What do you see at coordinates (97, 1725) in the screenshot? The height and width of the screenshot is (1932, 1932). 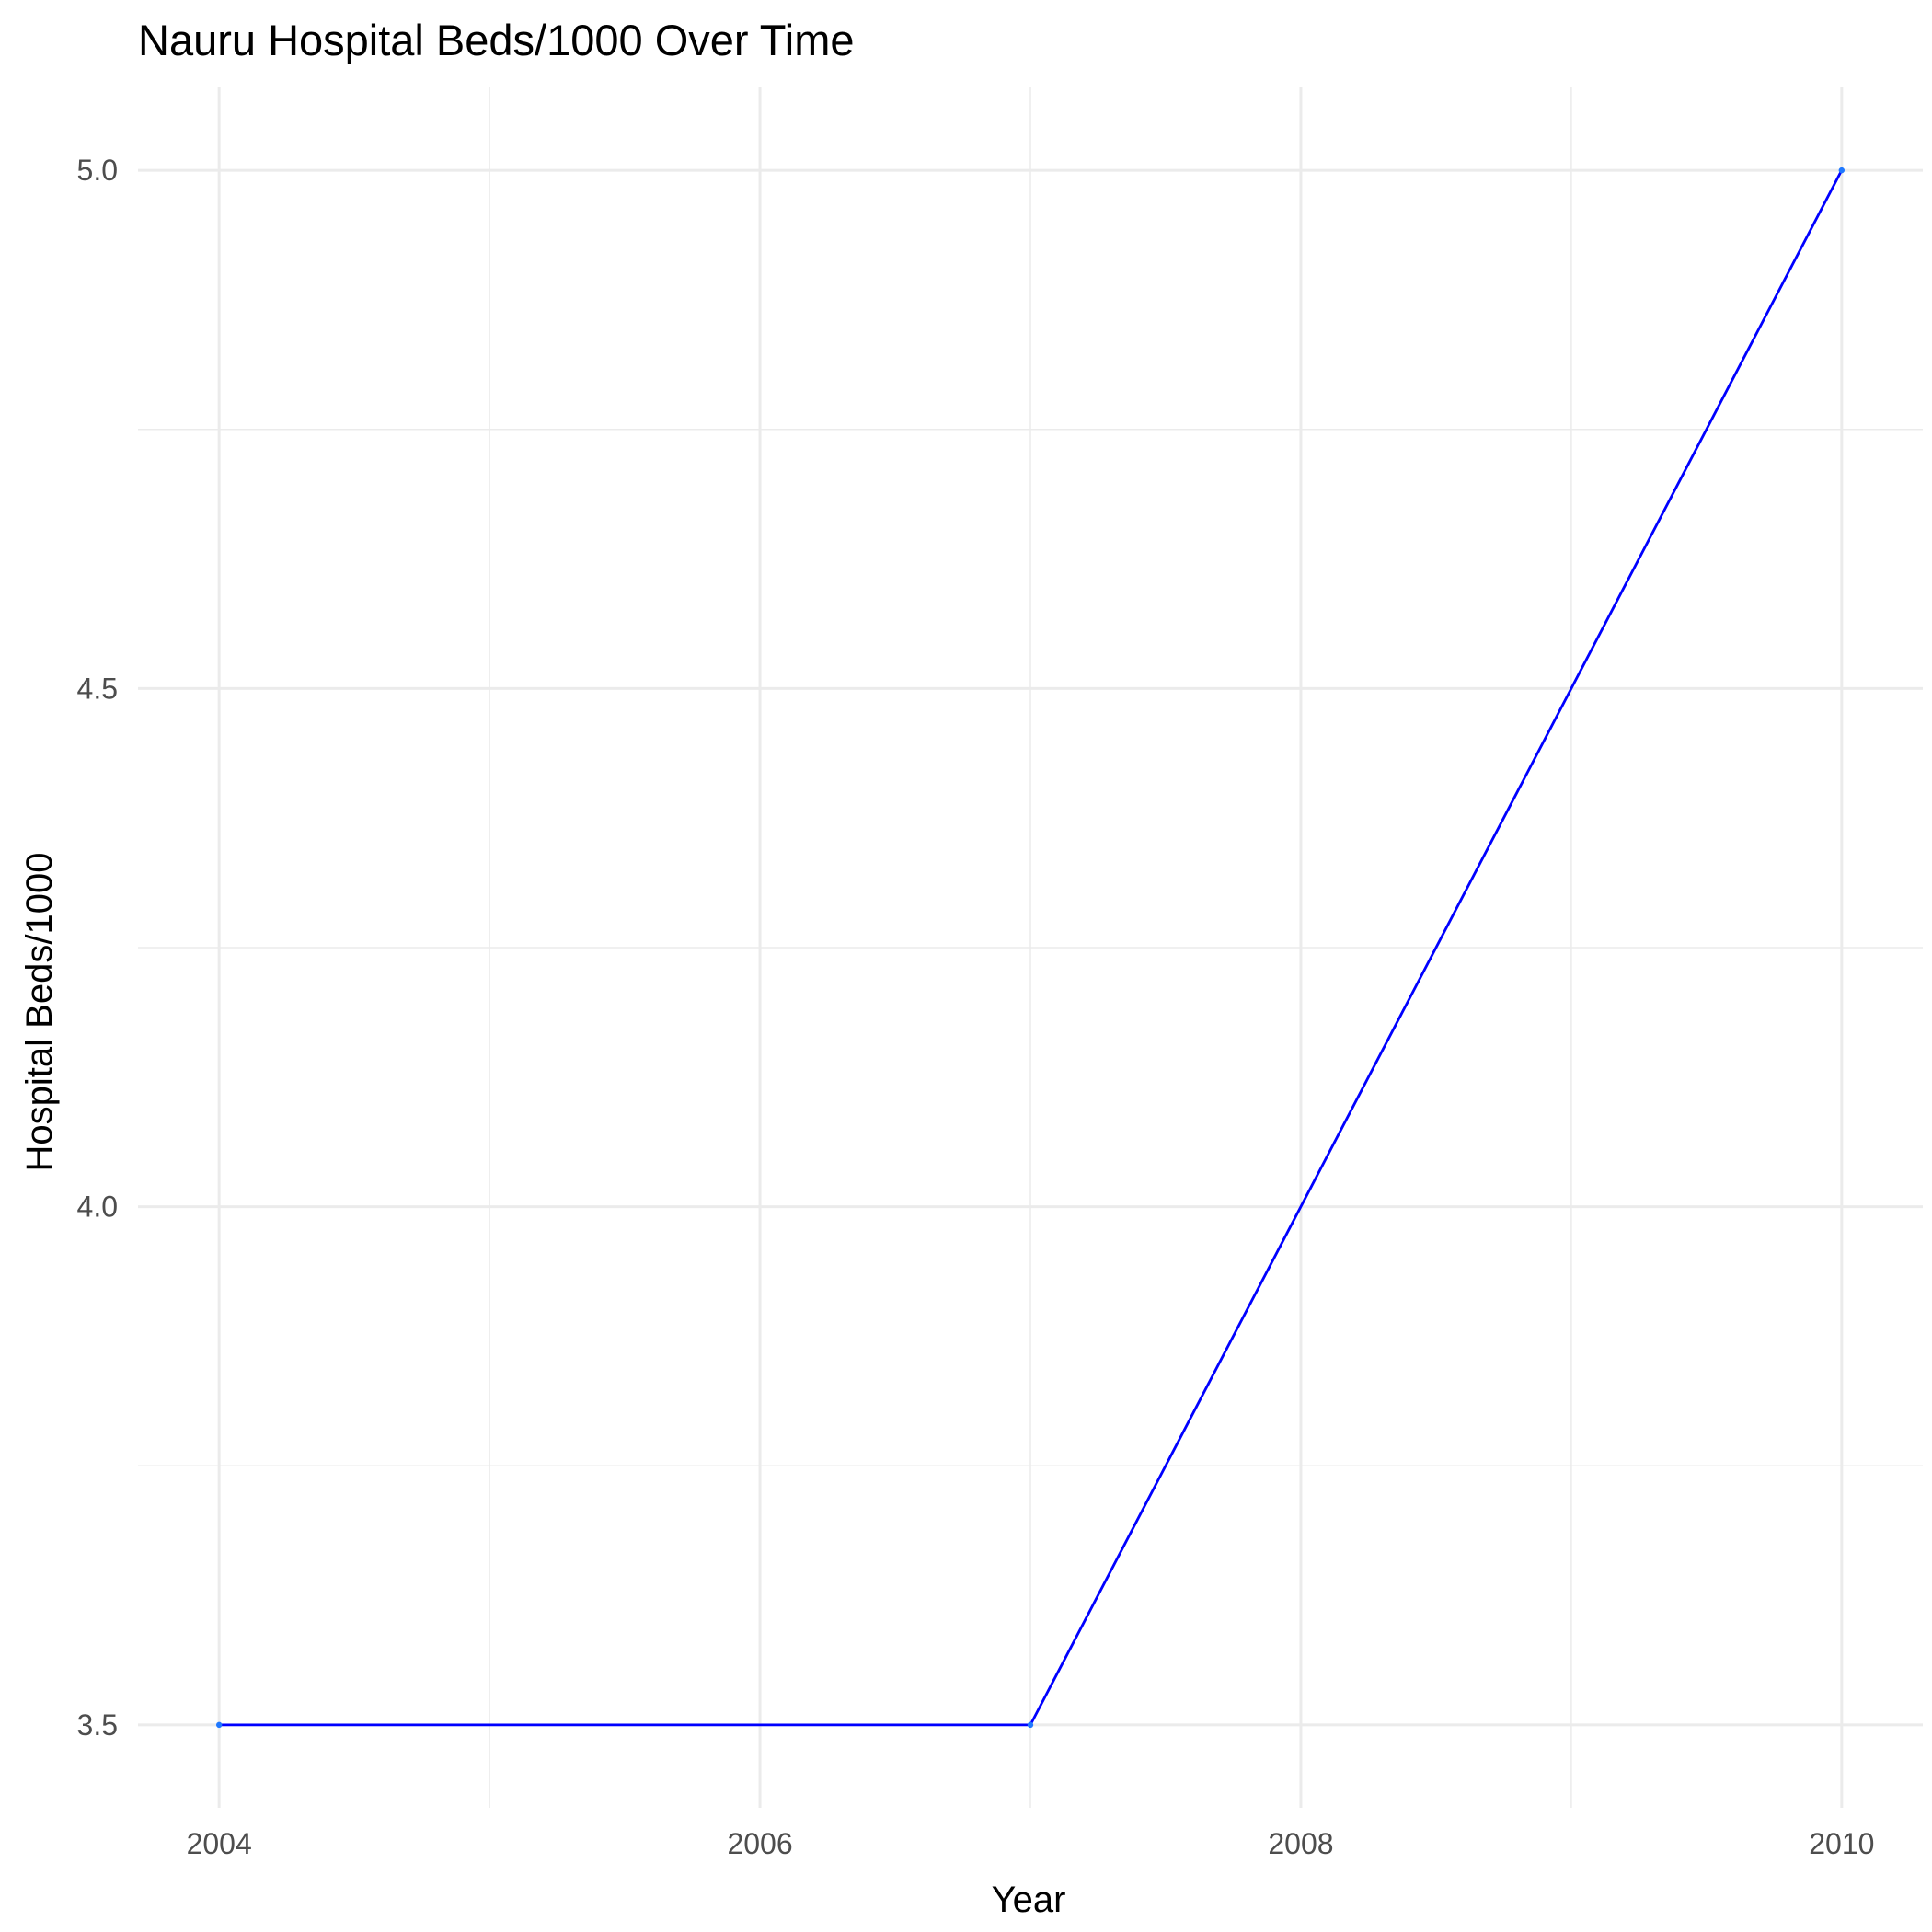 I see `y-tick-label: 3.5` at bounding box center [97, 1725].